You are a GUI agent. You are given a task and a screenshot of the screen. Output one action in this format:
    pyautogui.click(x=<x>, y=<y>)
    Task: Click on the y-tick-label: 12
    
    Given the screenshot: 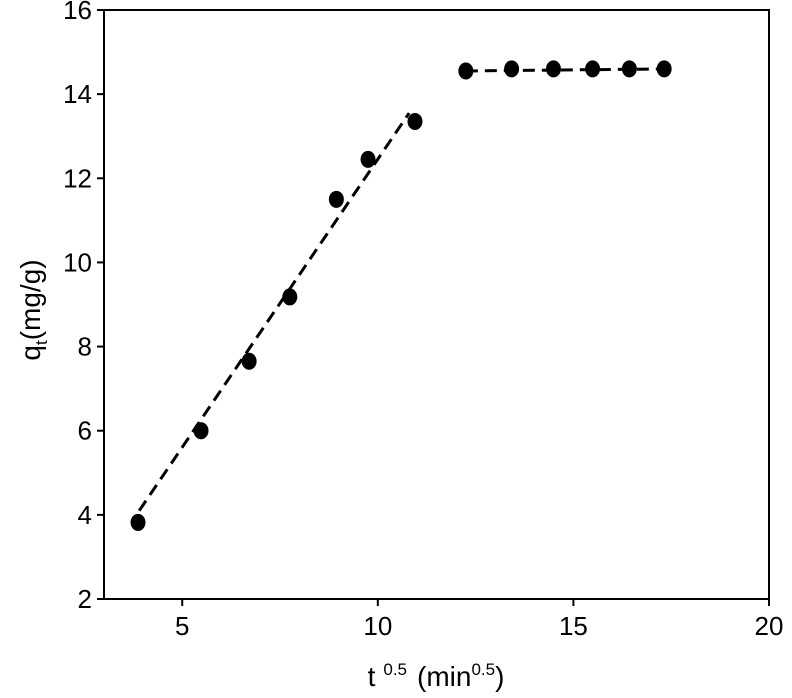 What is the action you would take?
    pyautogui.click(x=77, y=178)
    